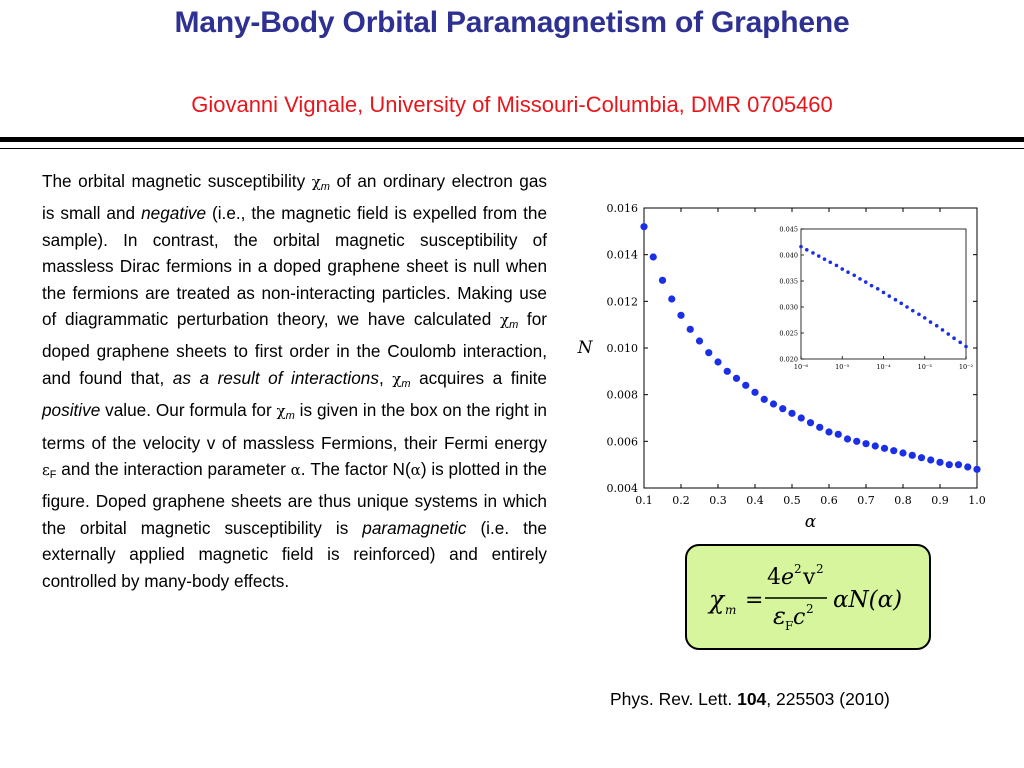  I want to click on inset-y-tick-label: 0.030, so click(788, 308).